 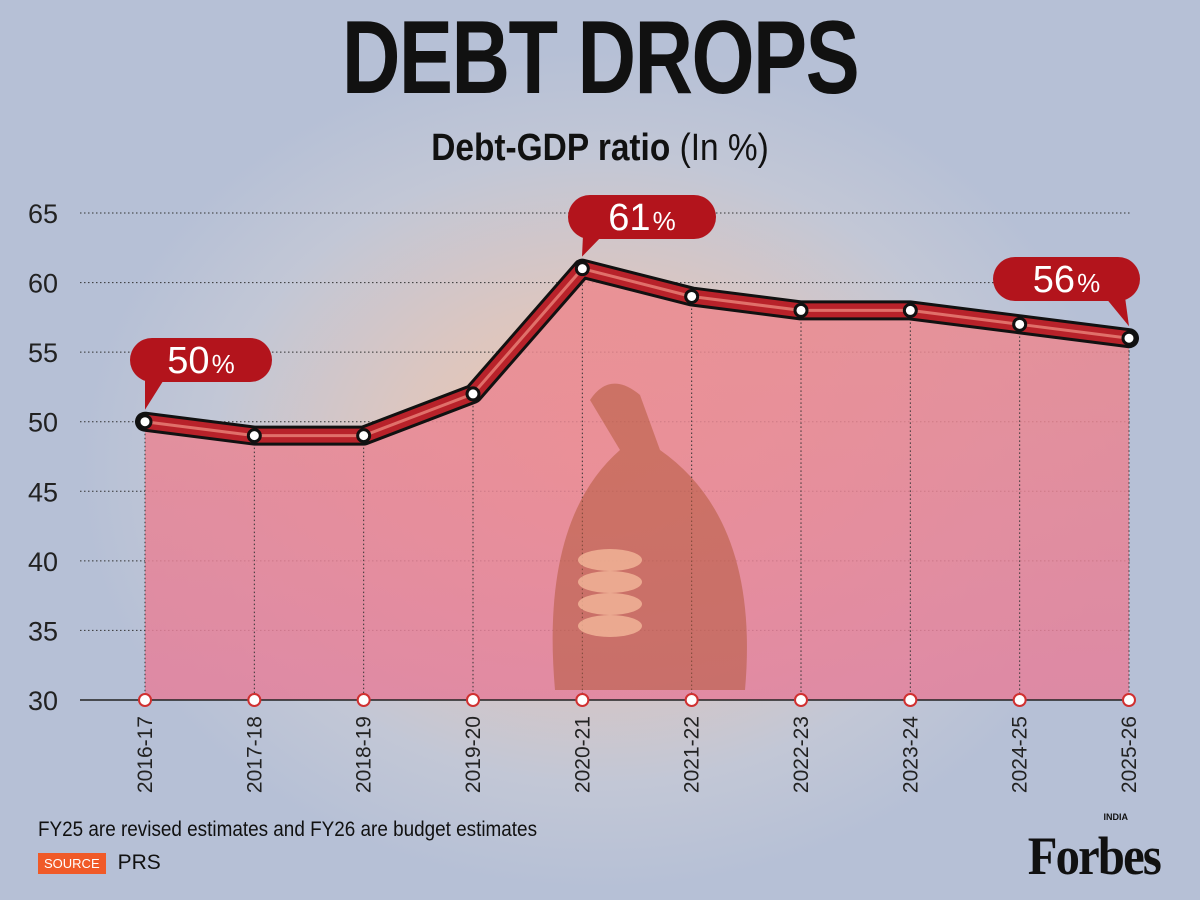 What do you see at coordinates (43, 214) in the screenshot?
I see `y-tick-label: 65` at bounding box center [43, 214].